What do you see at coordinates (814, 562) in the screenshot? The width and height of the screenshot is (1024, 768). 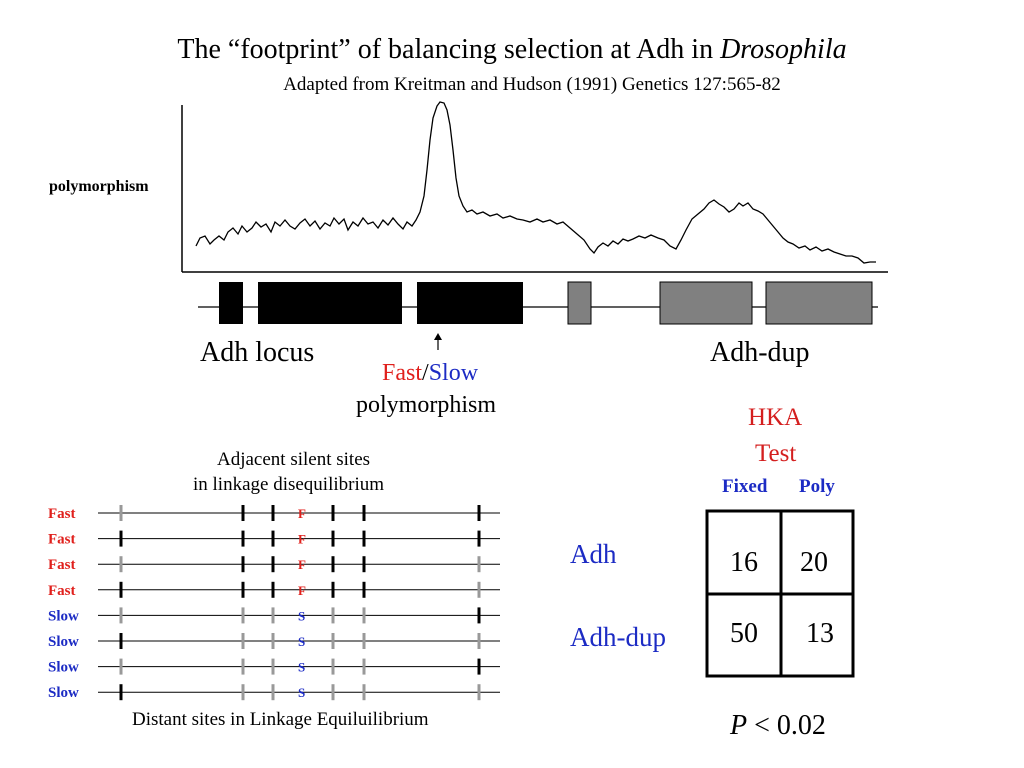 I see `hka-cell-adh-poly: 20` at bounding box center [814, 562].